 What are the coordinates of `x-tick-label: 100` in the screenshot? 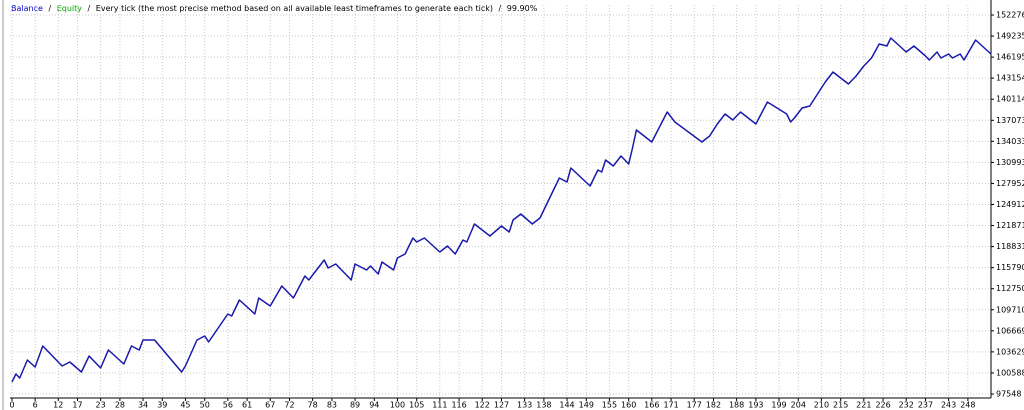 It's located at (397, 405).